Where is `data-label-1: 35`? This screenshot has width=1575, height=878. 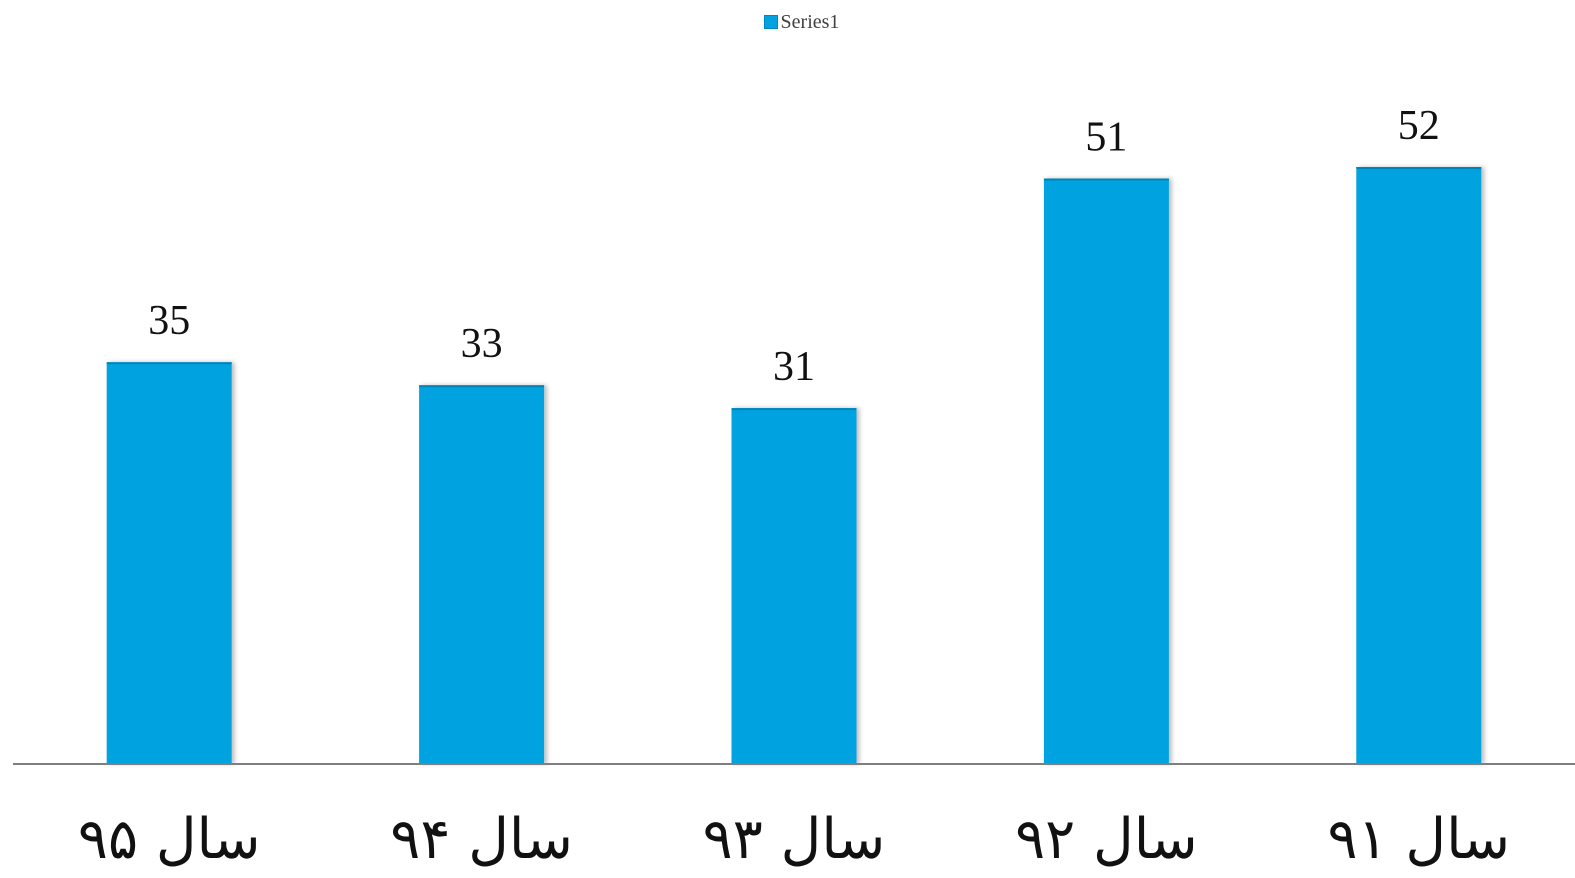
data-label-1: 35 is located at coordinates (169, 321).